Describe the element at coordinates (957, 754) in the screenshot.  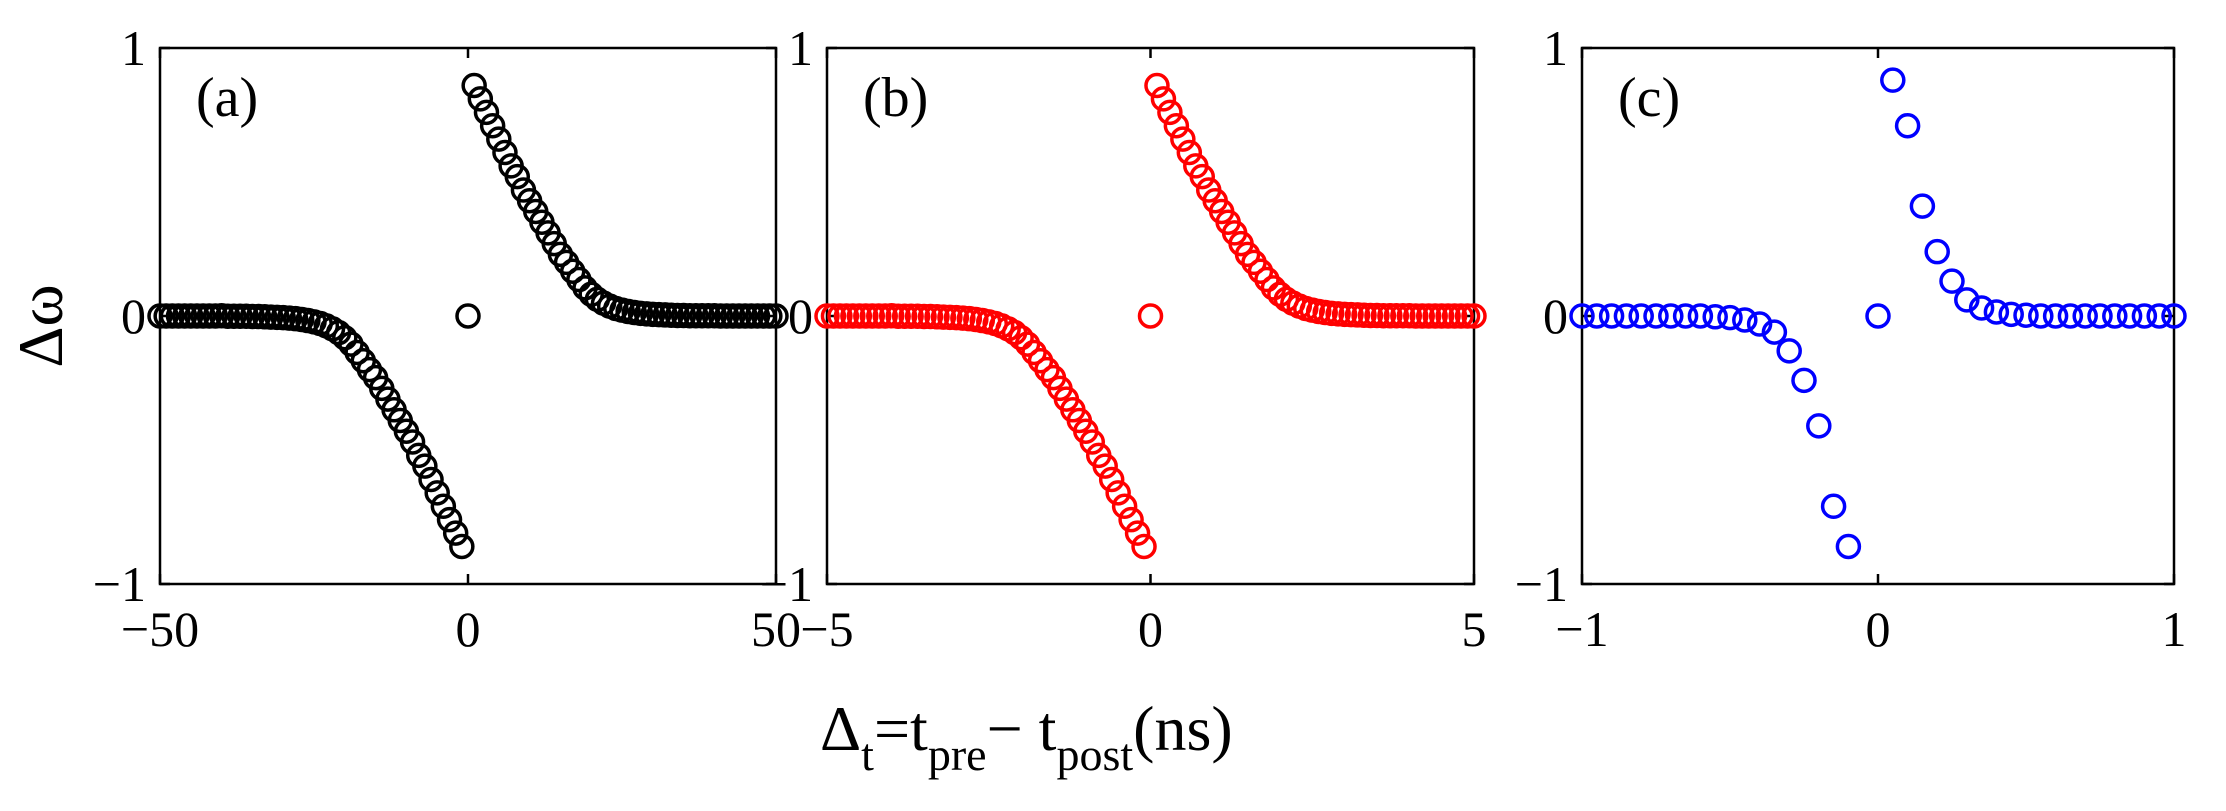
I see `x-label-sub-pre: pre` at that location.